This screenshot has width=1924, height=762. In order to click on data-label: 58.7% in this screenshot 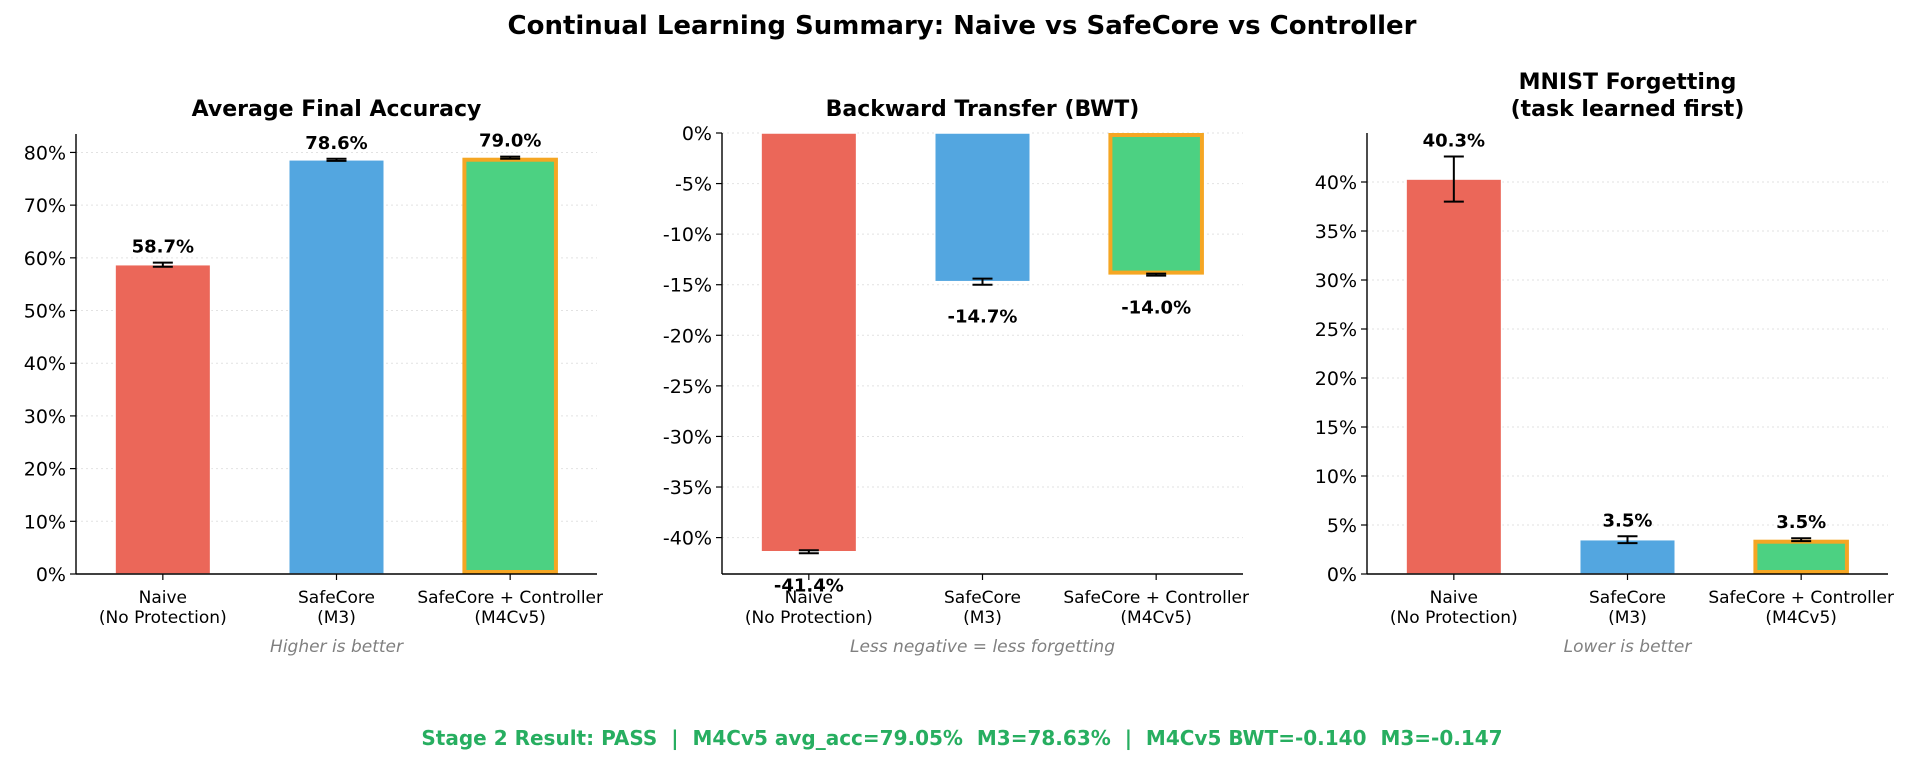, I will do `click(163, 247)`.